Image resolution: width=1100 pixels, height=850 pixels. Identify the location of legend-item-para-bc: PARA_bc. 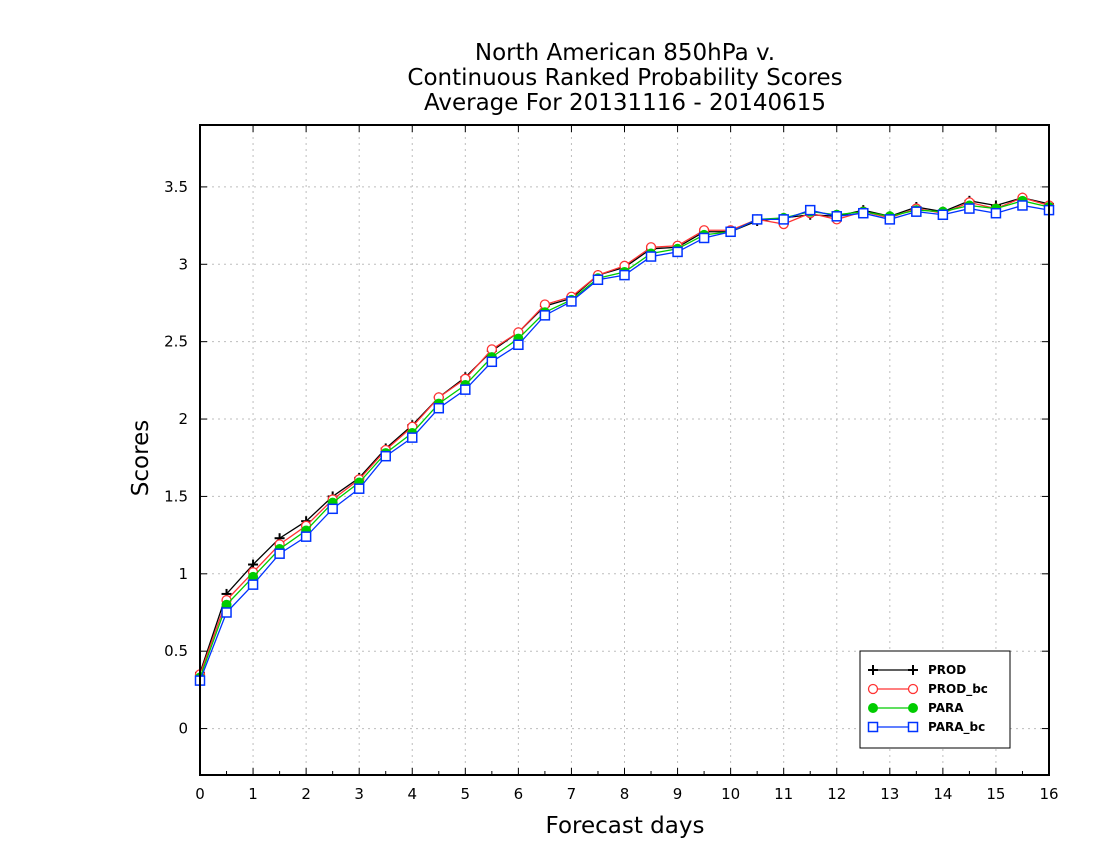
(926, 727).